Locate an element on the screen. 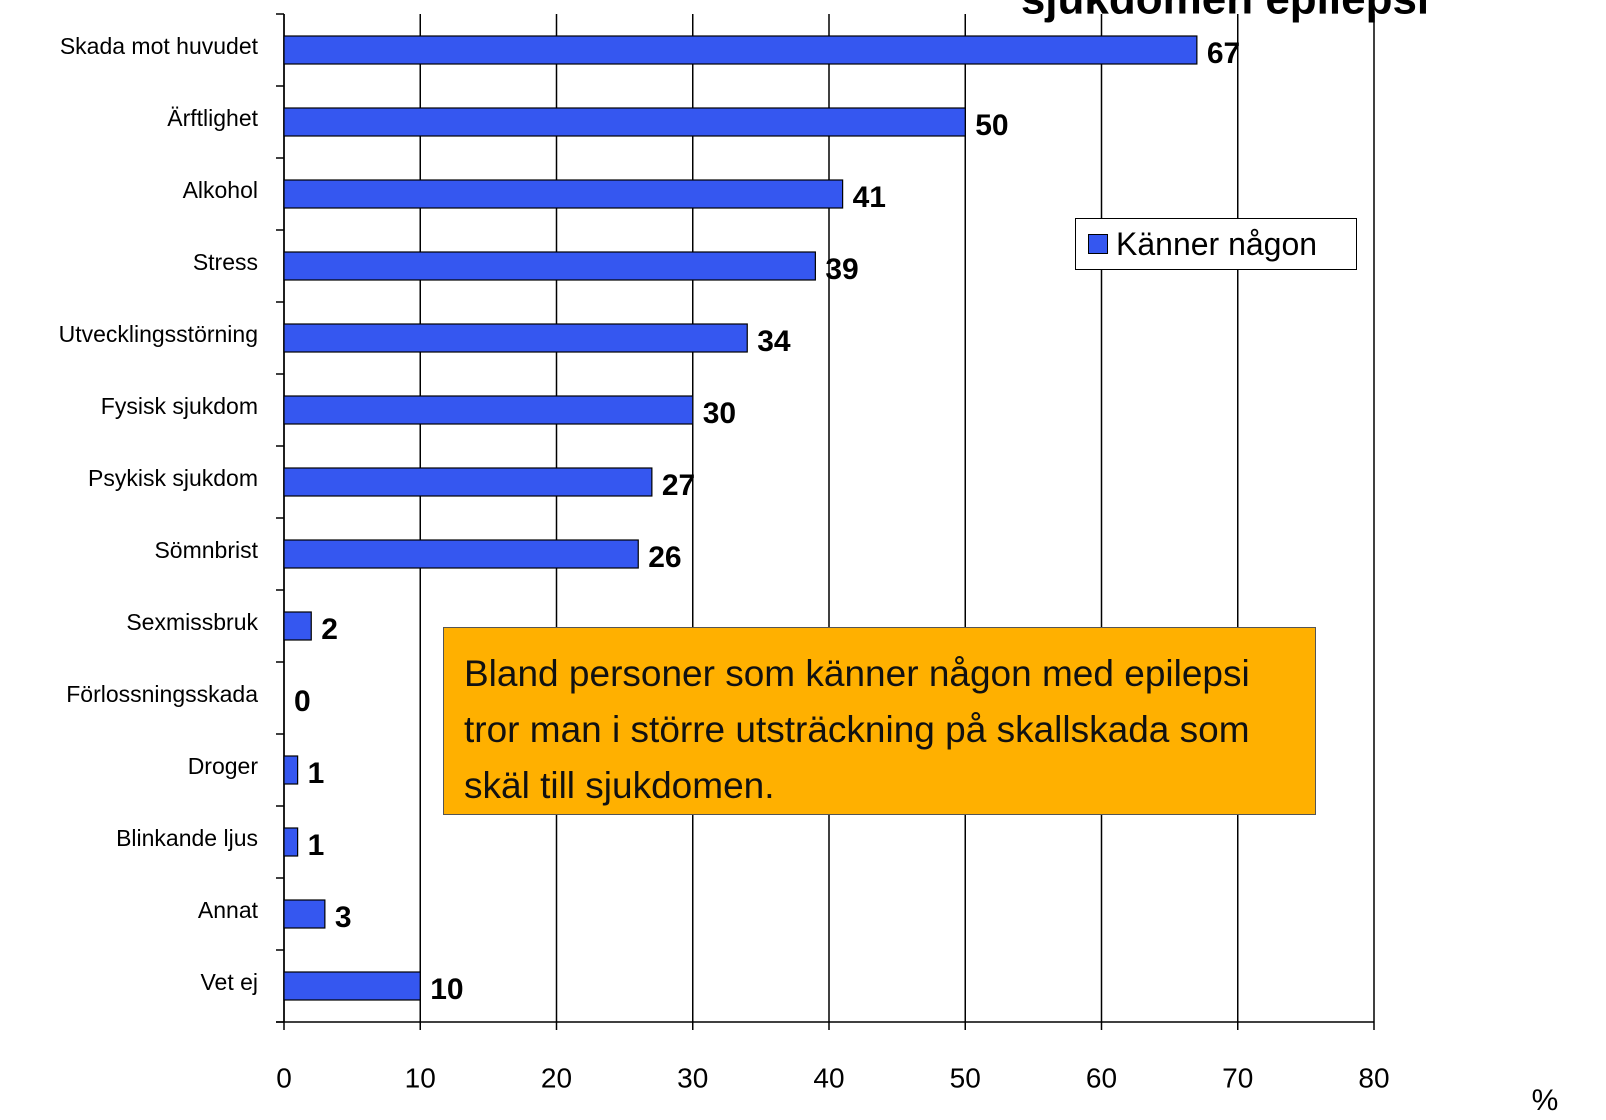  y-tick-label: Fysisk sjukdom is located at coordinates (179, 406).